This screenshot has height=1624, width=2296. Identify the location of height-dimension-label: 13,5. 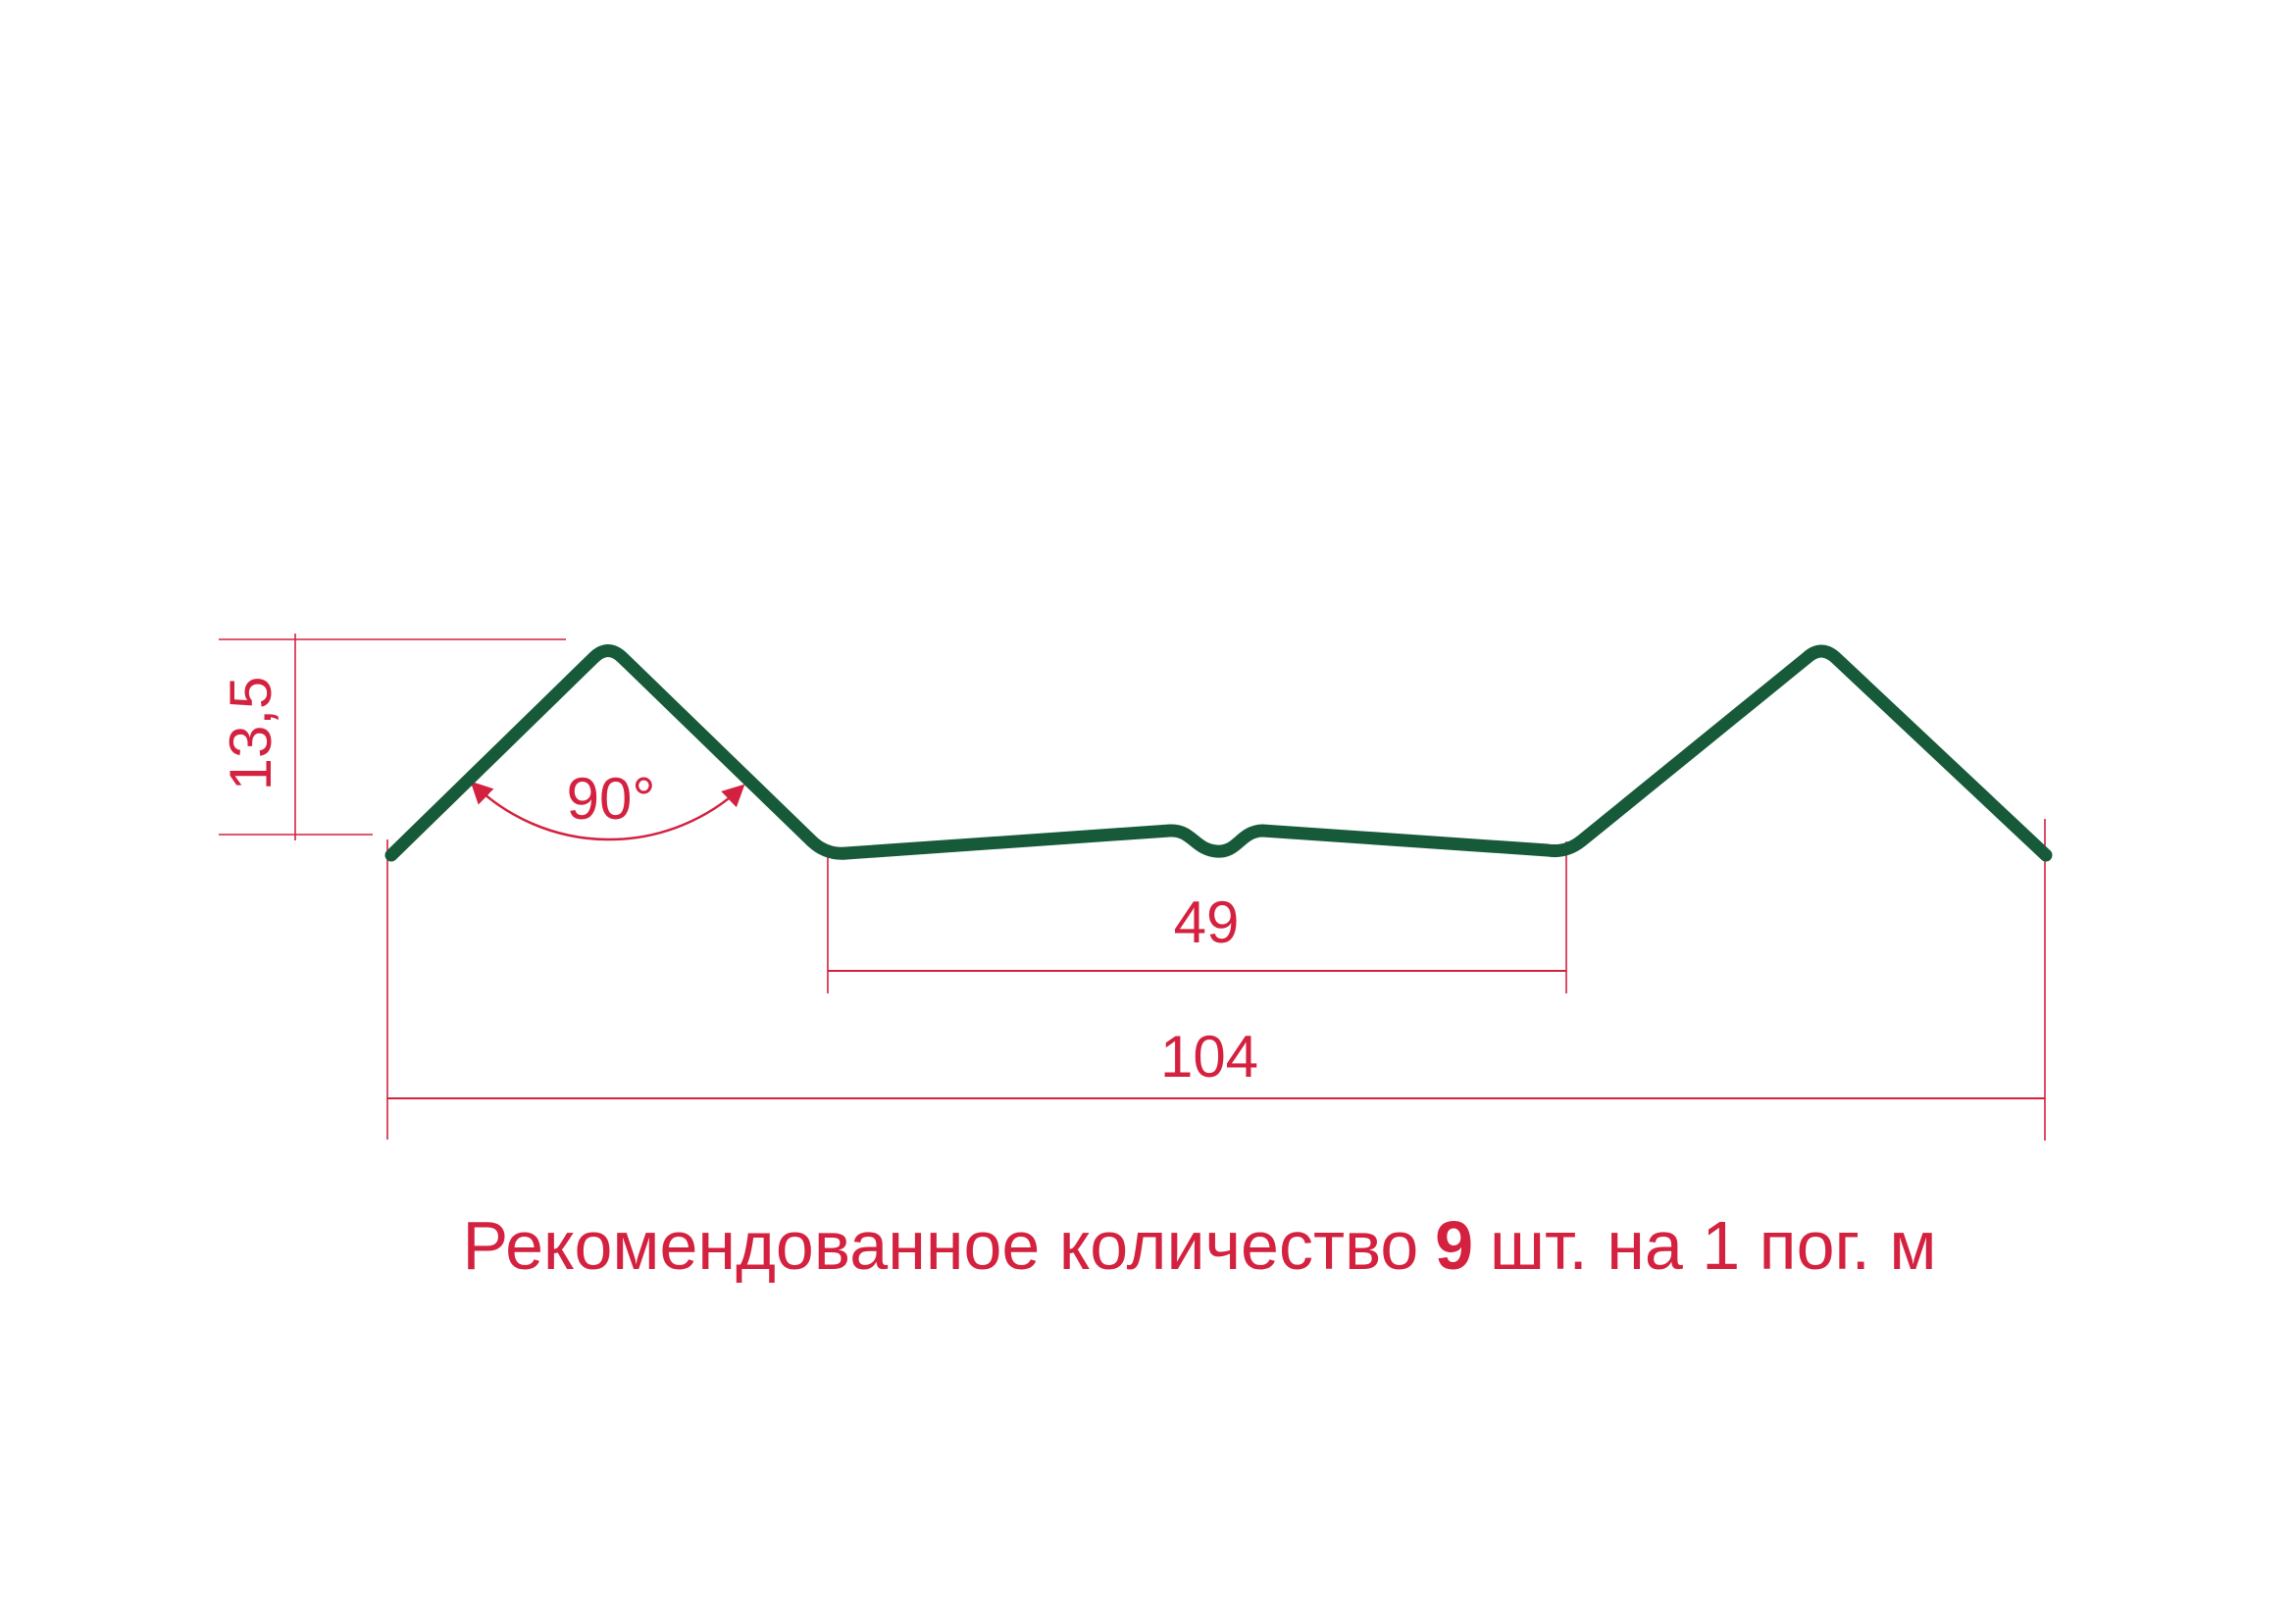
(250, 733).